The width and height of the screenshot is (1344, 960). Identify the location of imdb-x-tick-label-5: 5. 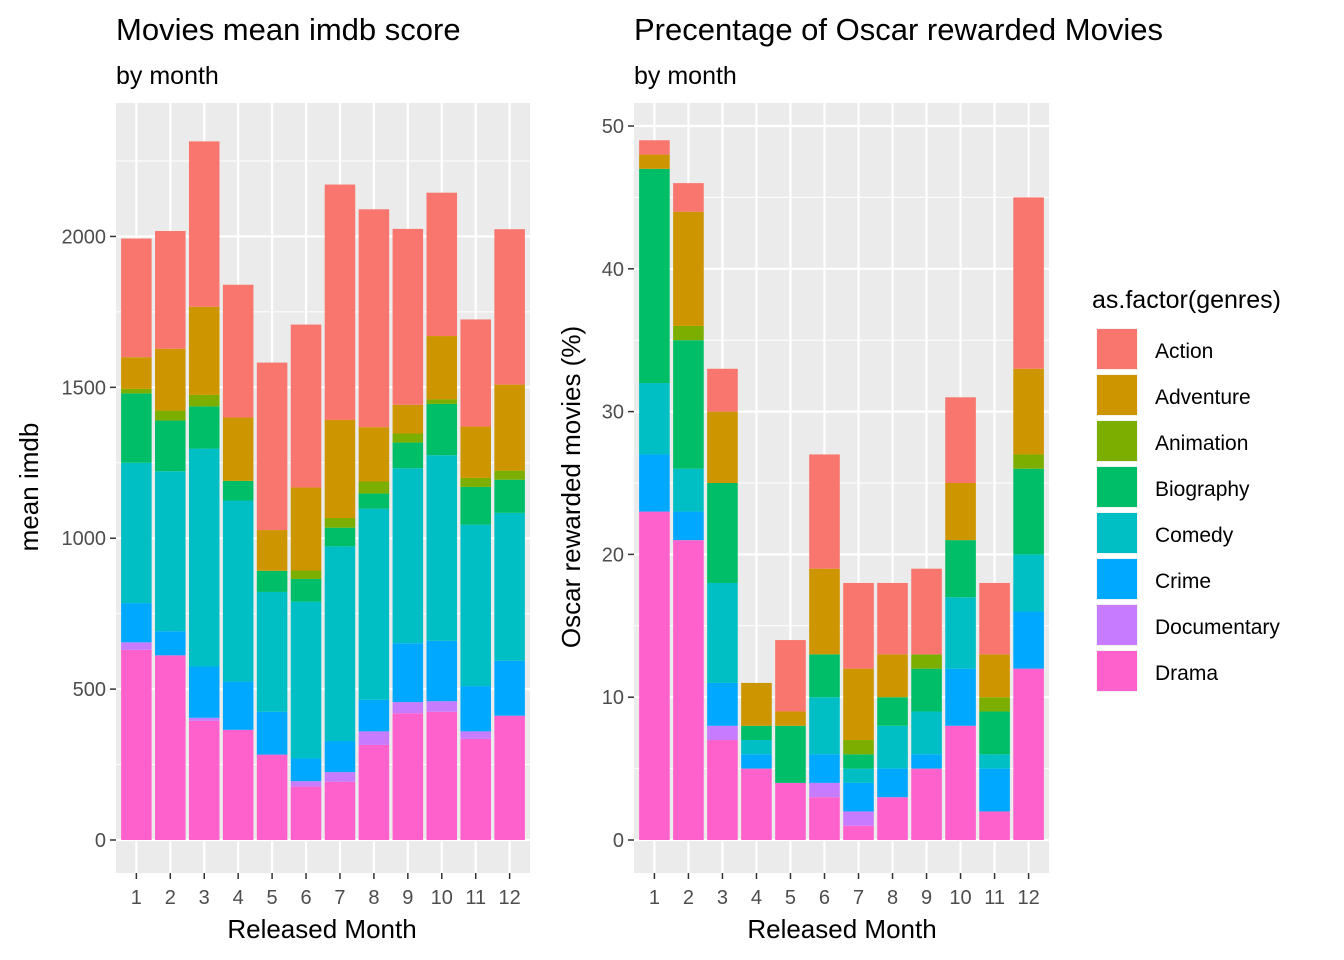
(272, 898).